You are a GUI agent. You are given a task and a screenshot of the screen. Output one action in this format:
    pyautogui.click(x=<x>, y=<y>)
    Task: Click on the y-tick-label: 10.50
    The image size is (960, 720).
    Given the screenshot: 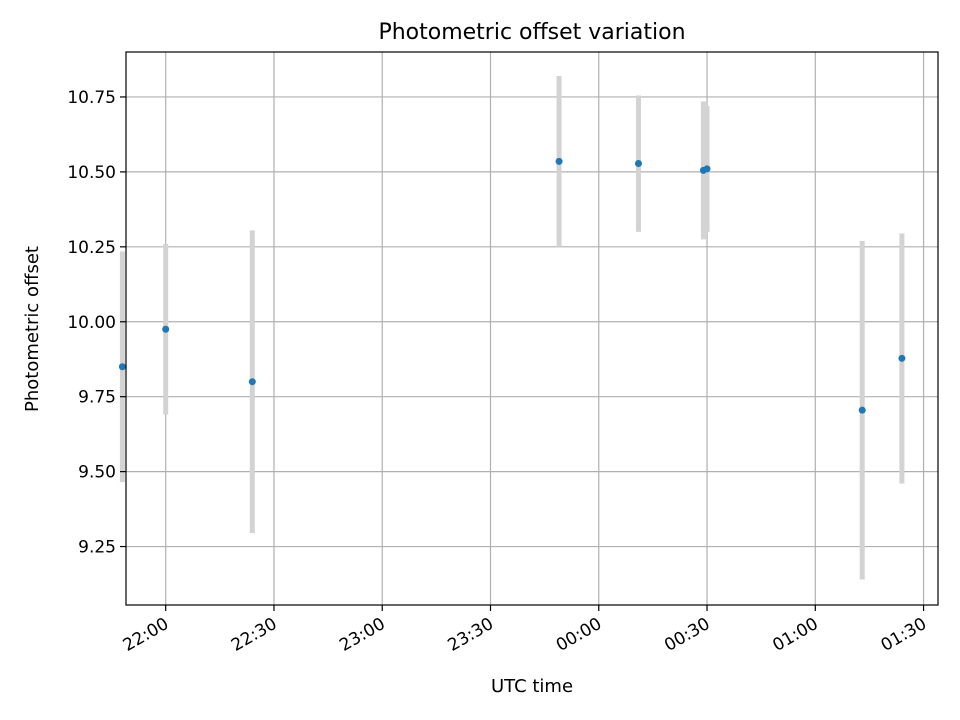 What is the action you would take?
    pyautogui.click(x=91, y=173)
    